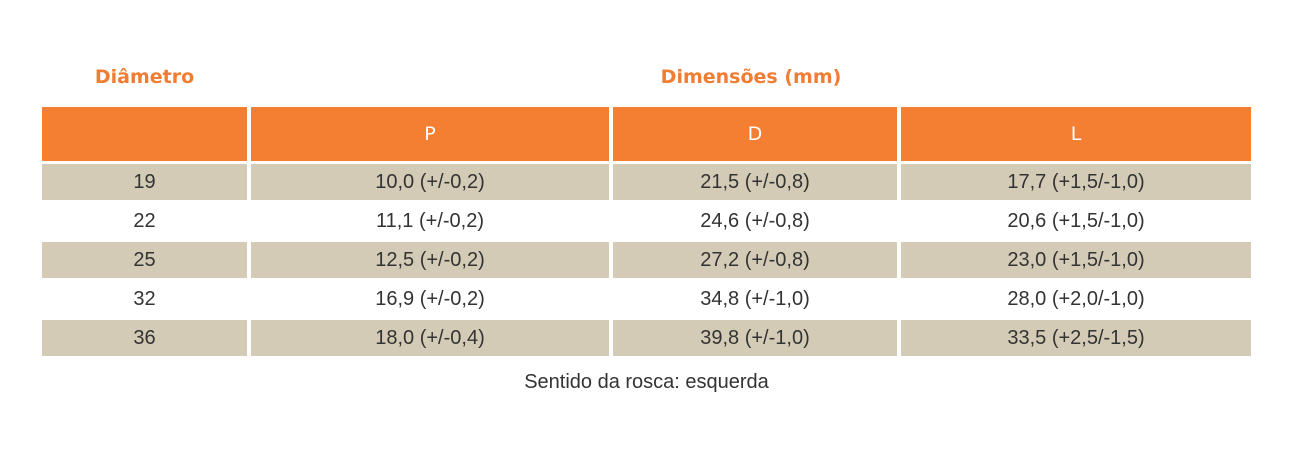 Image resolution: width=1299 pixels, height=462 pixels. Describe the element at coordinates (144, 221) in the screenshot. I see `cell-diameter: 22` at that location.